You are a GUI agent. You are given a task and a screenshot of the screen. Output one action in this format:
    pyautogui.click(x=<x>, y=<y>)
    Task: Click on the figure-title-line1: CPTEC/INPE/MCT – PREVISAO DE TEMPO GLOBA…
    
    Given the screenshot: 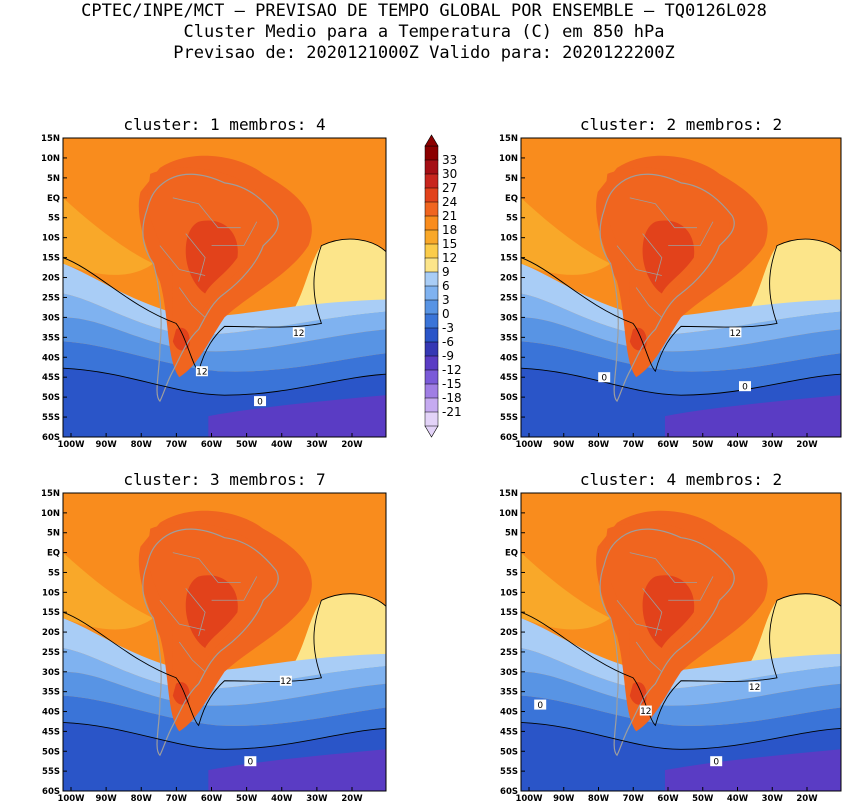 What is the action you would take?
    pyautogui.click(x=424, y=11)
    